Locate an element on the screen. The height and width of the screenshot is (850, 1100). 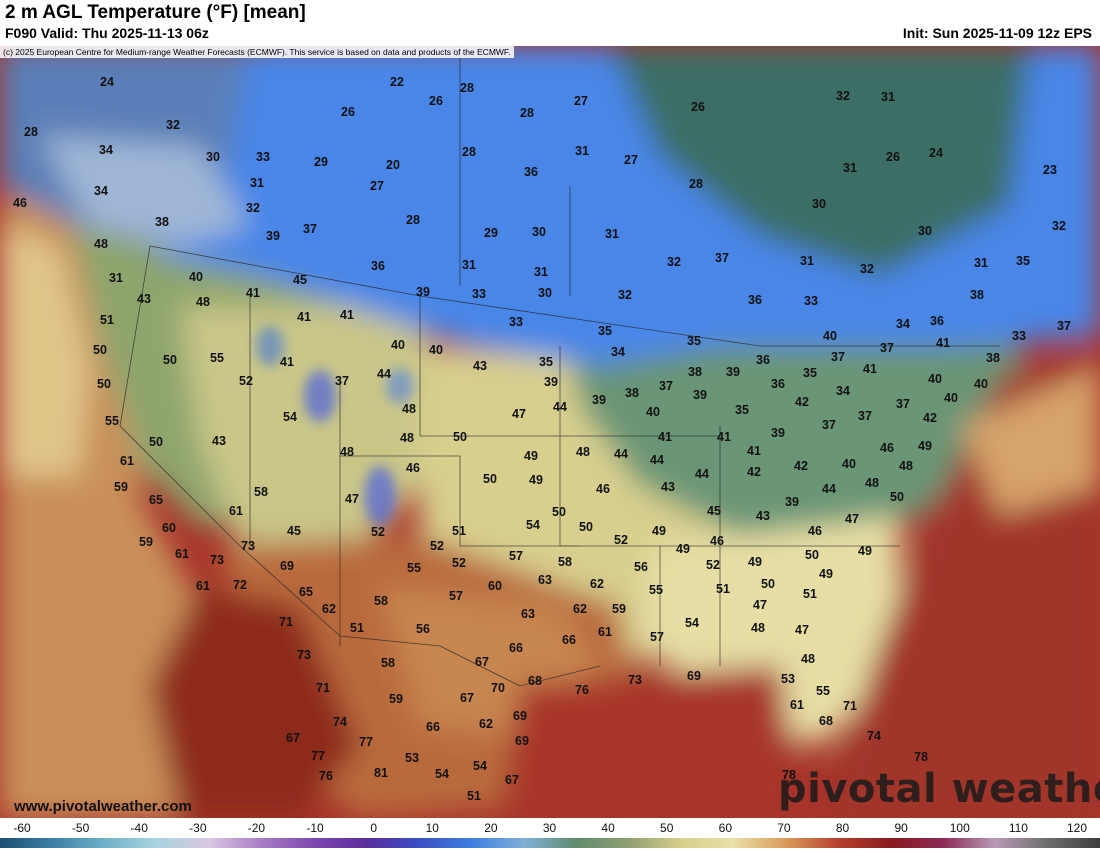
colorbar-tick-label: 30 is located at coordinates (550, 828).